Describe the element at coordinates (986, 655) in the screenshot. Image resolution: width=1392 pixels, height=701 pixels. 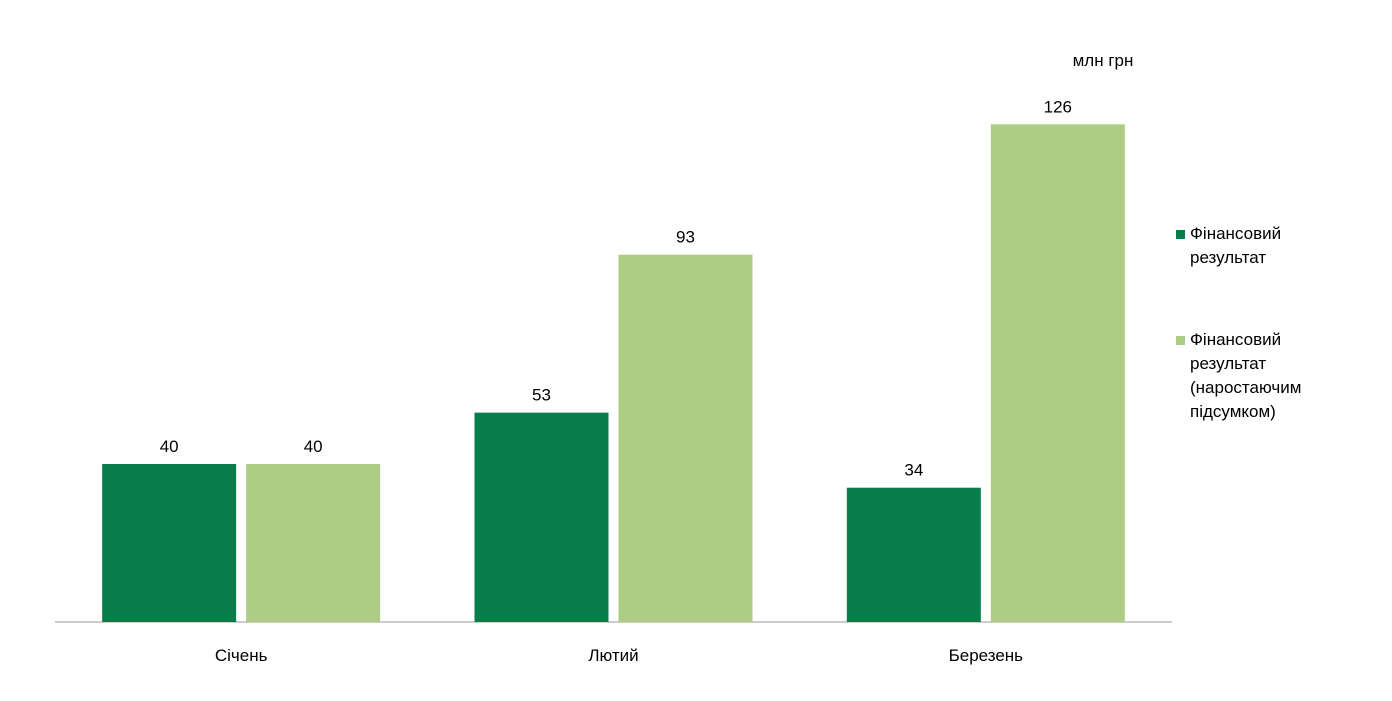
I see `x-tick-label: Березень` at that location.